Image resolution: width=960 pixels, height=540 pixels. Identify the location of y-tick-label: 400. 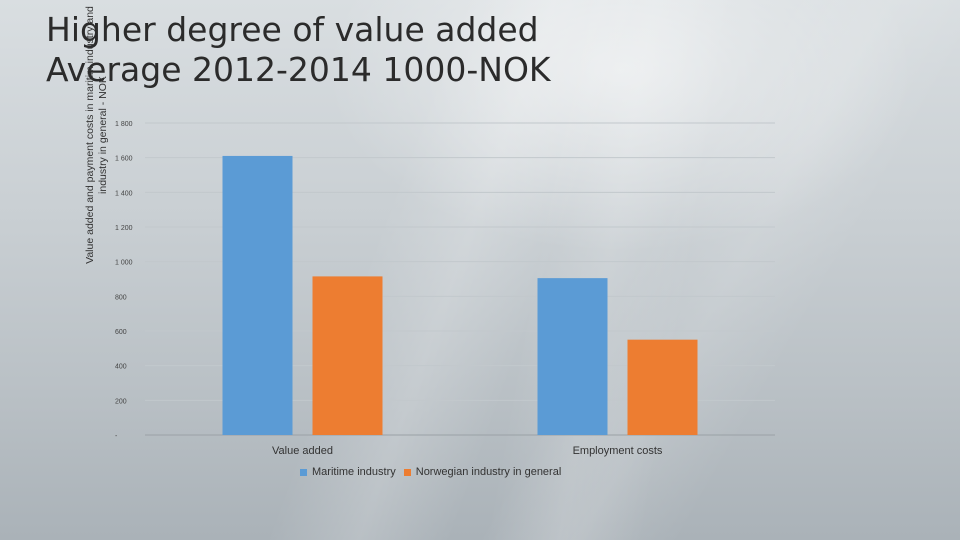
(121, 367).